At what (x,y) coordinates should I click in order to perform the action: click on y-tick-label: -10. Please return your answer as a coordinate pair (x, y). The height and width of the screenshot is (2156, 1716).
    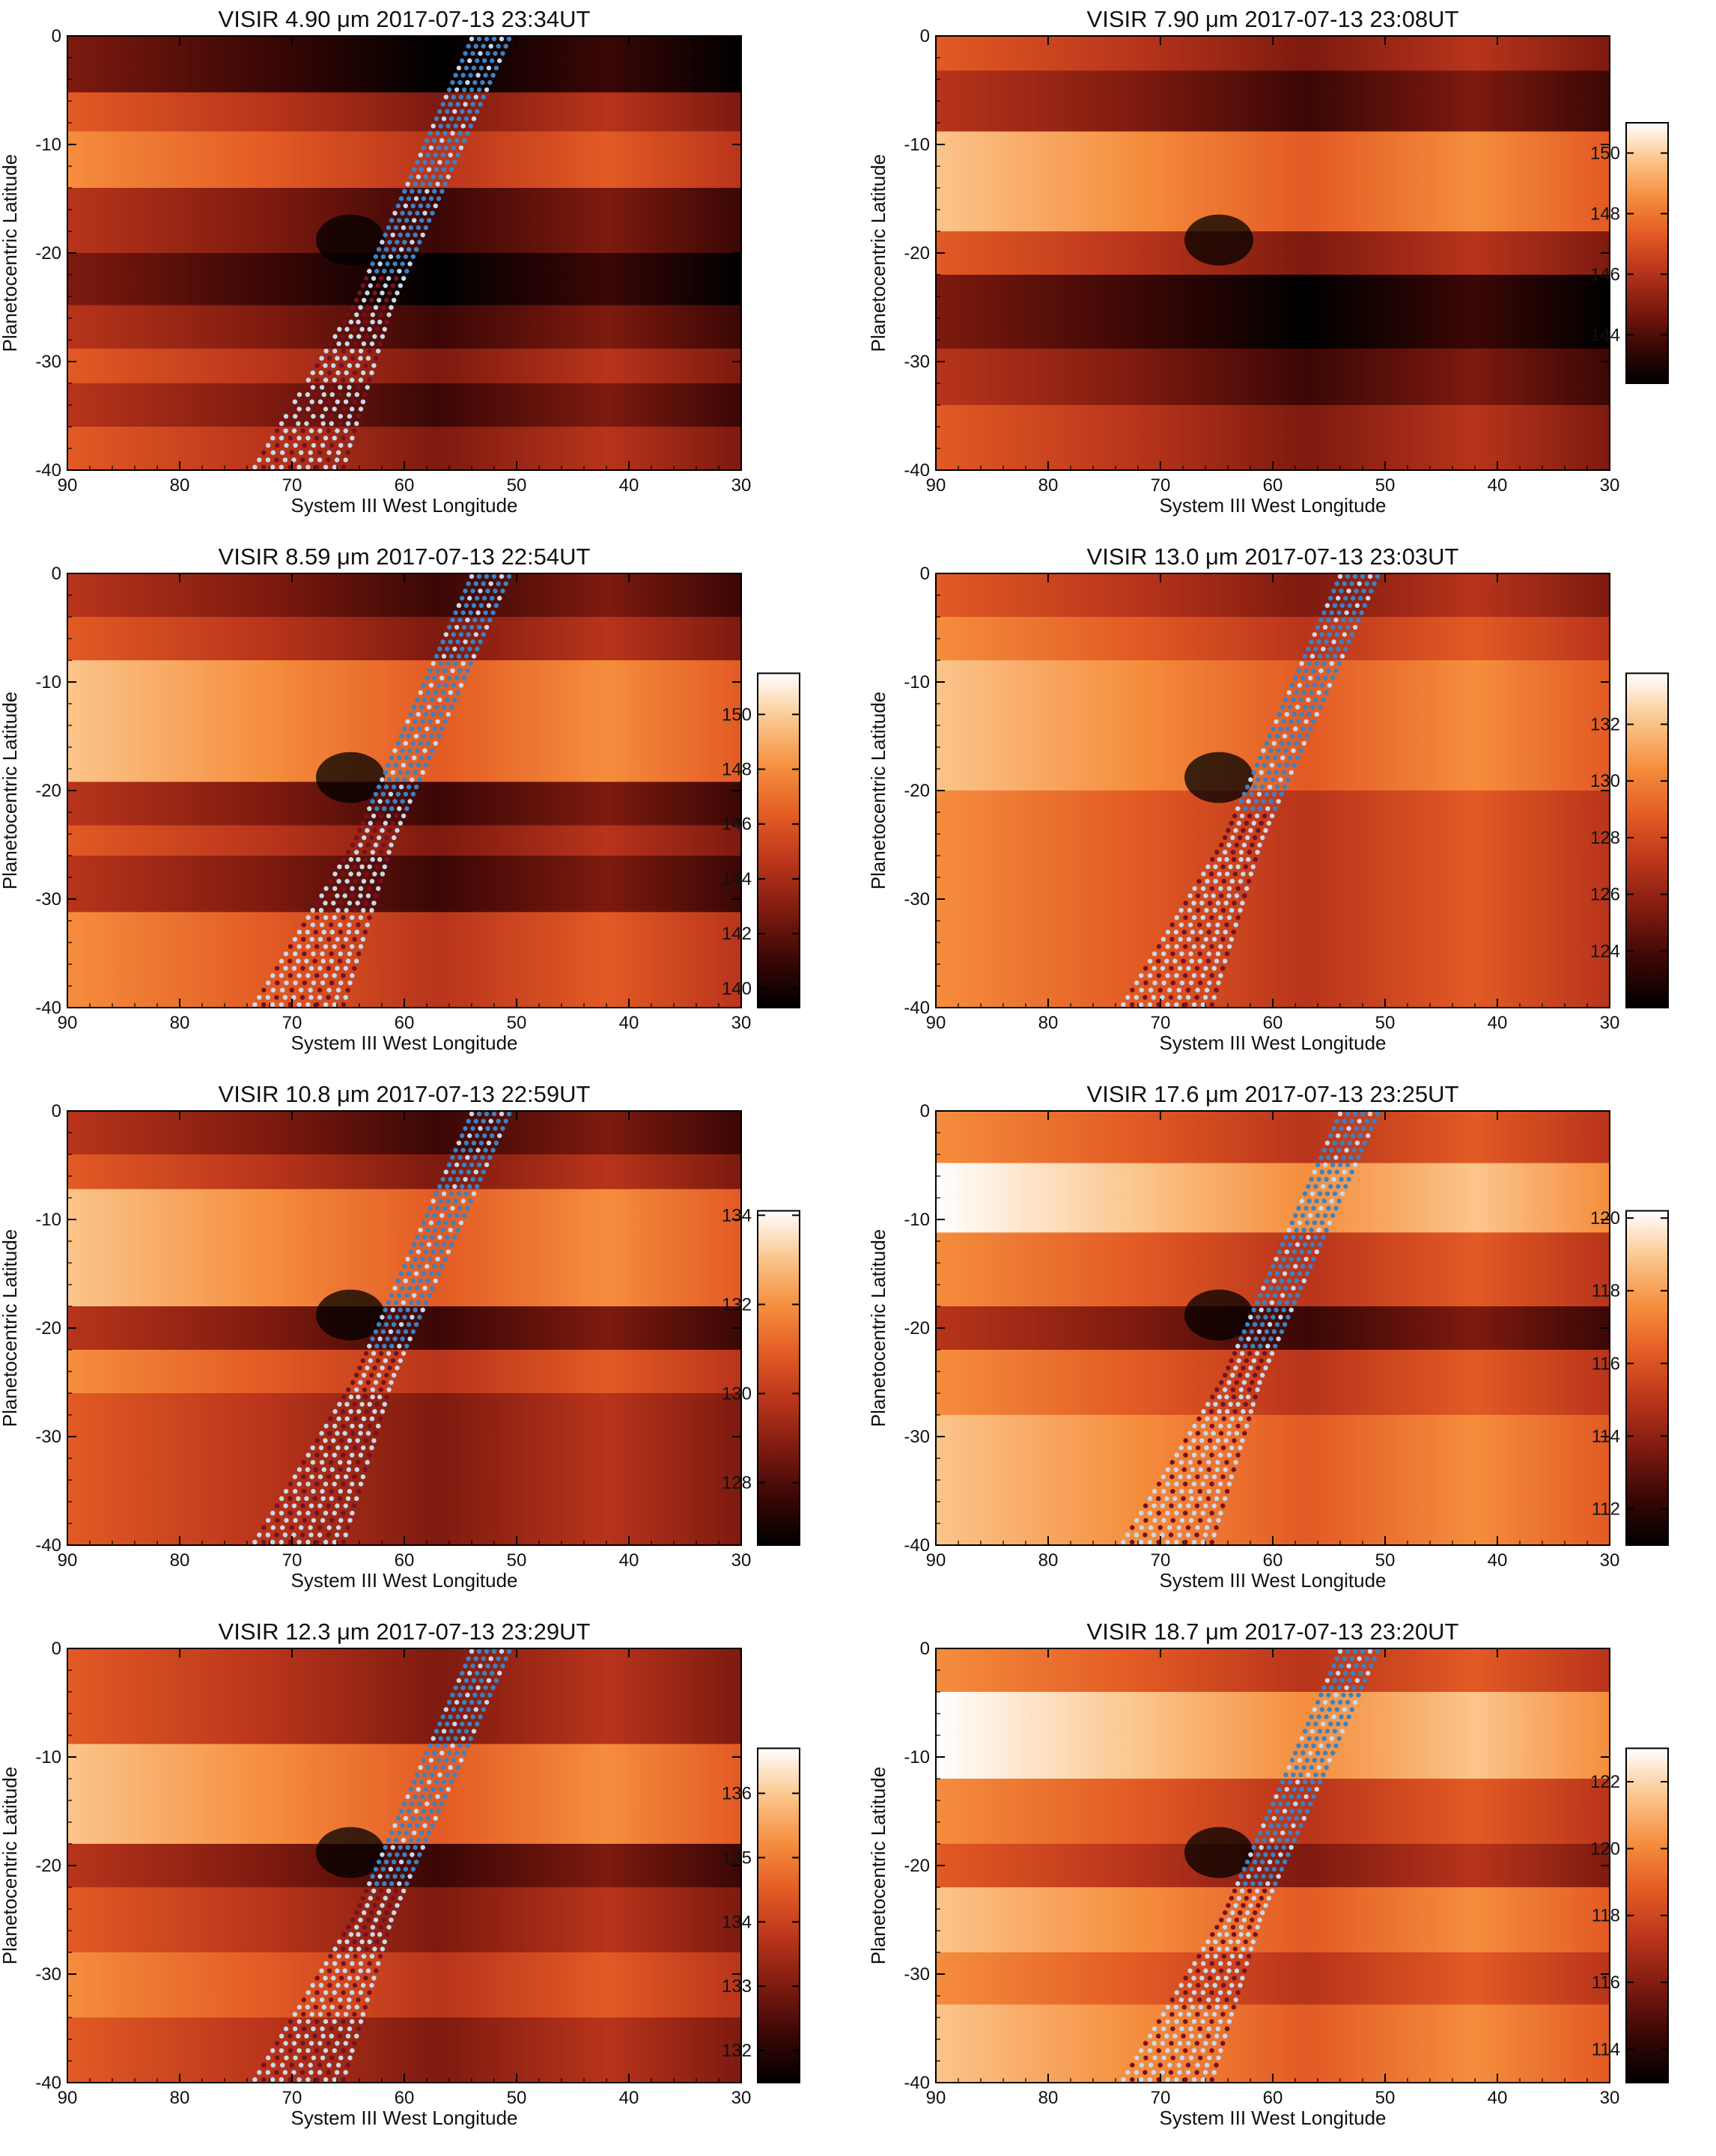
    Looking at the image, I should click on (48, 682).